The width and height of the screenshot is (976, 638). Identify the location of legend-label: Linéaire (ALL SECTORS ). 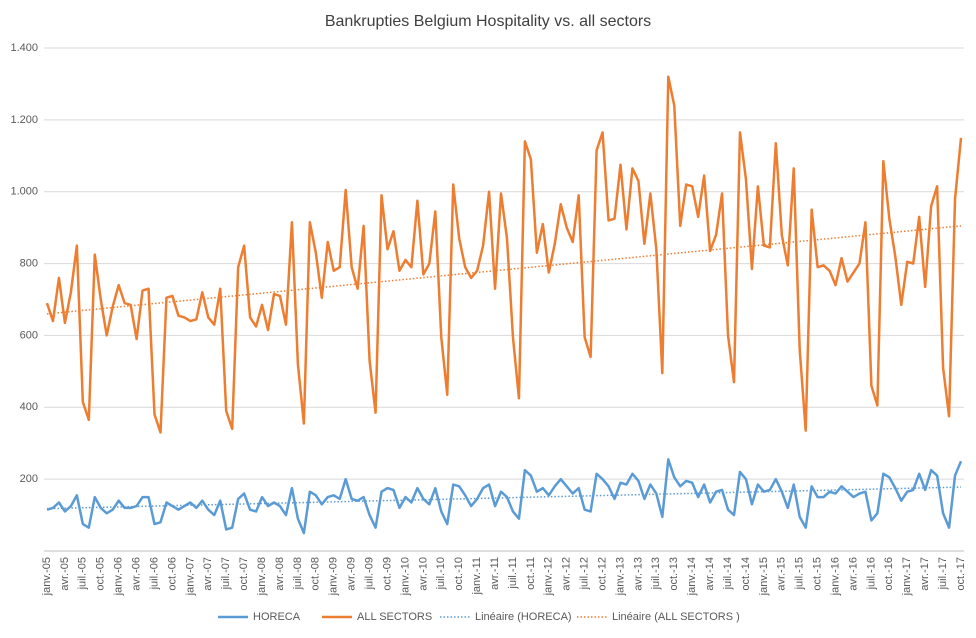
(676, 617).